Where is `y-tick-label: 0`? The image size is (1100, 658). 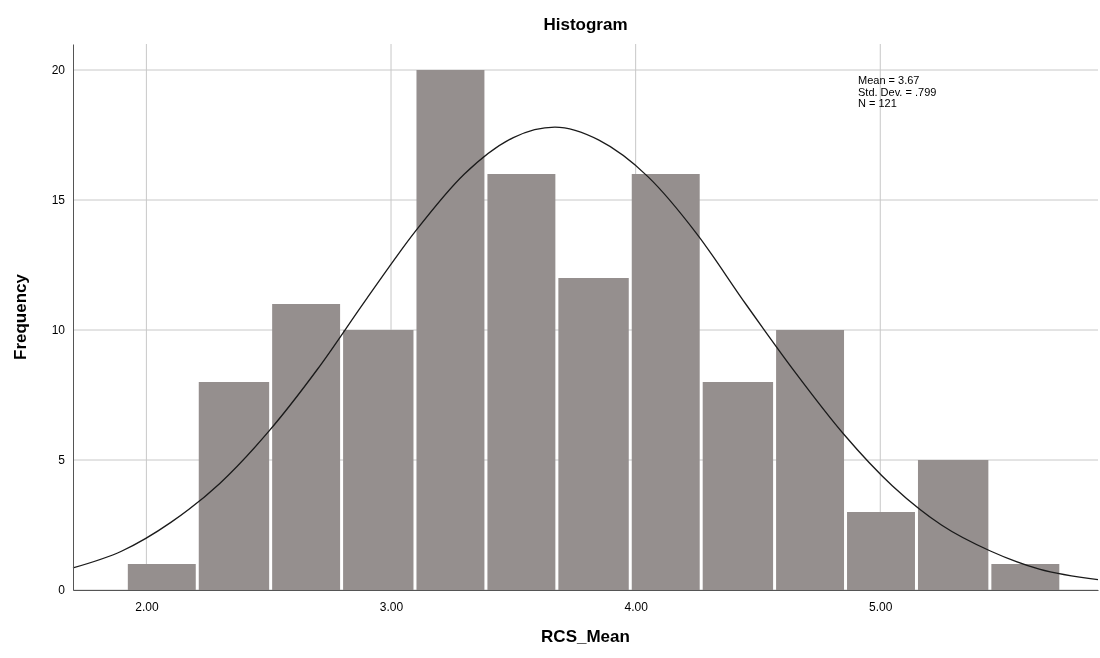
y-tick-label: 0 is located at coordinates (62, 590).